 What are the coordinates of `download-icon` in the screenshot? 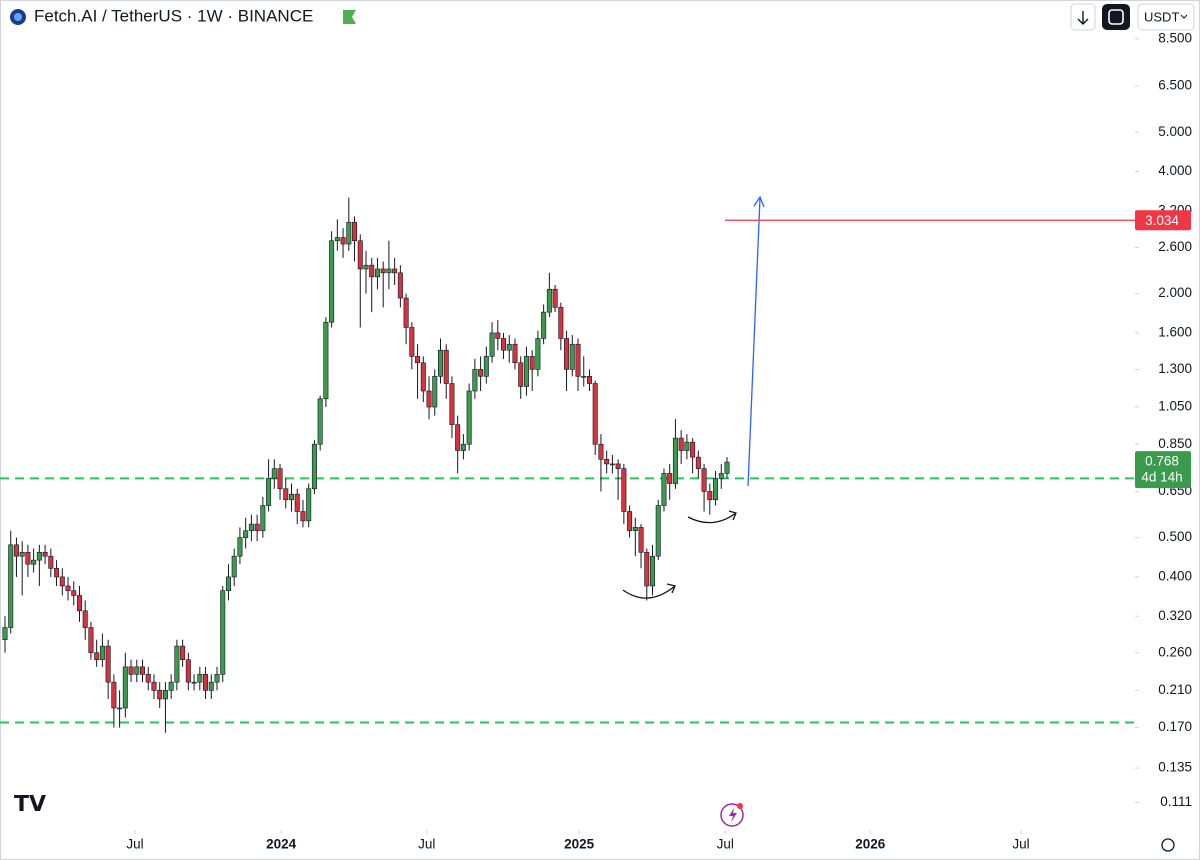 It's located at (1083, 18).